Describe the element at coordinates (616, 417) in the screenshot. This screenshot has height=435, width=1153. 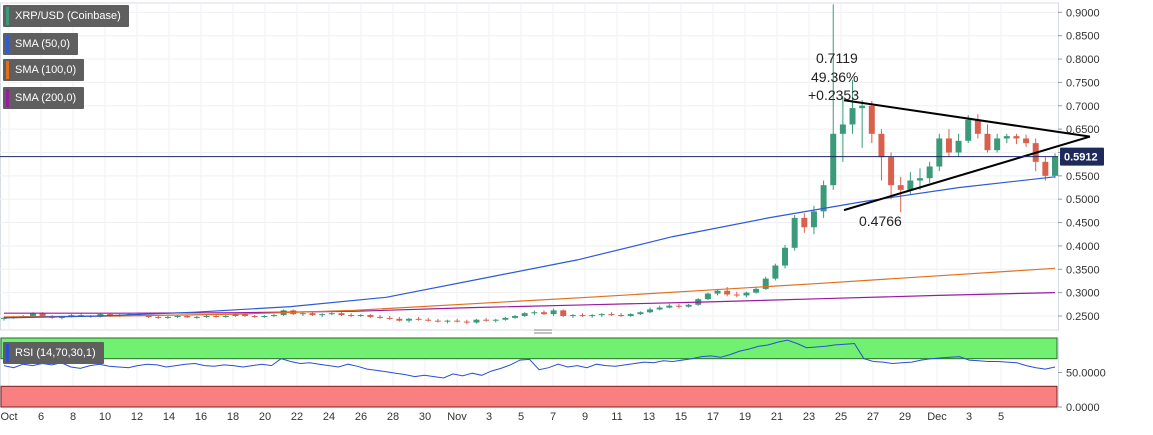
I see `date-tick-label: 11` at that location.